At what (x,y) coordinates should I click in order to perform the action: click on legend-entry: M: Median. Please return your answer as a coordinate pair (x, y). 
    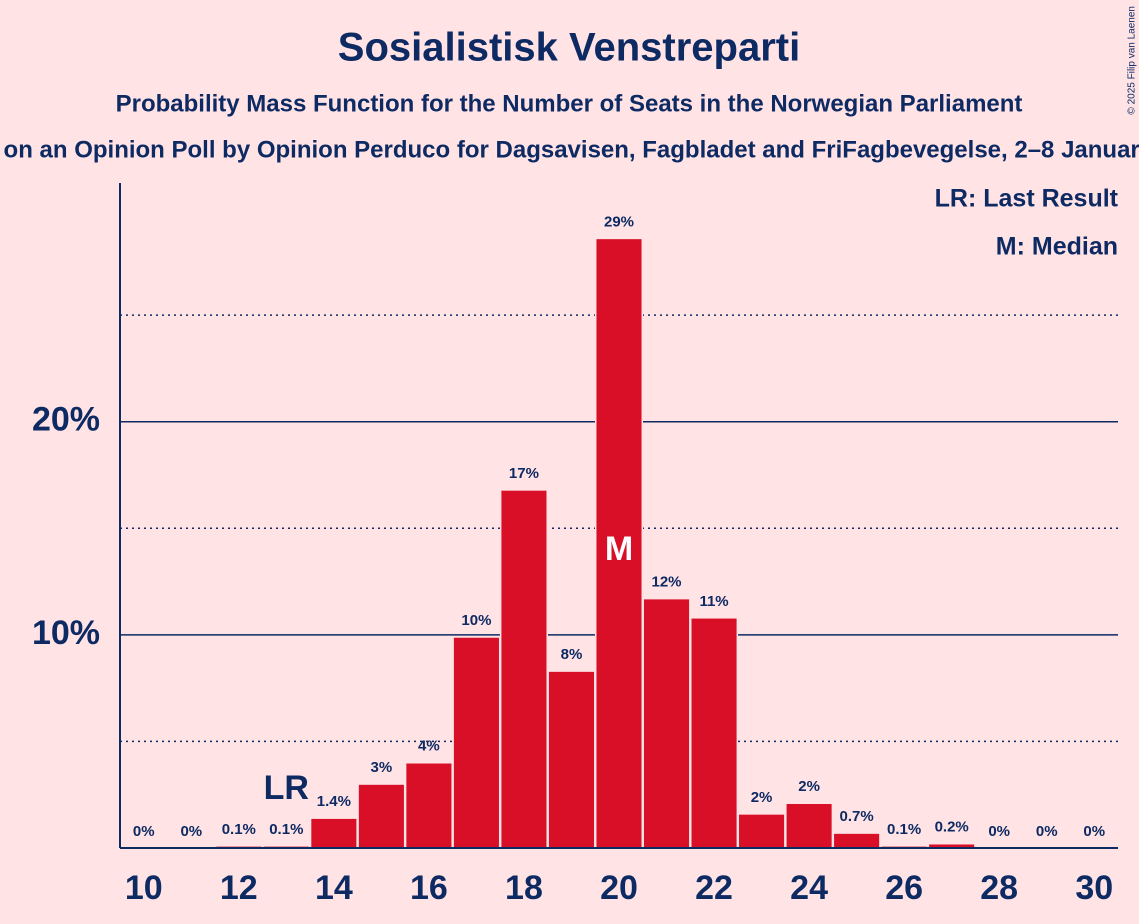
    Looking at the image, I should click on (1057, 247).